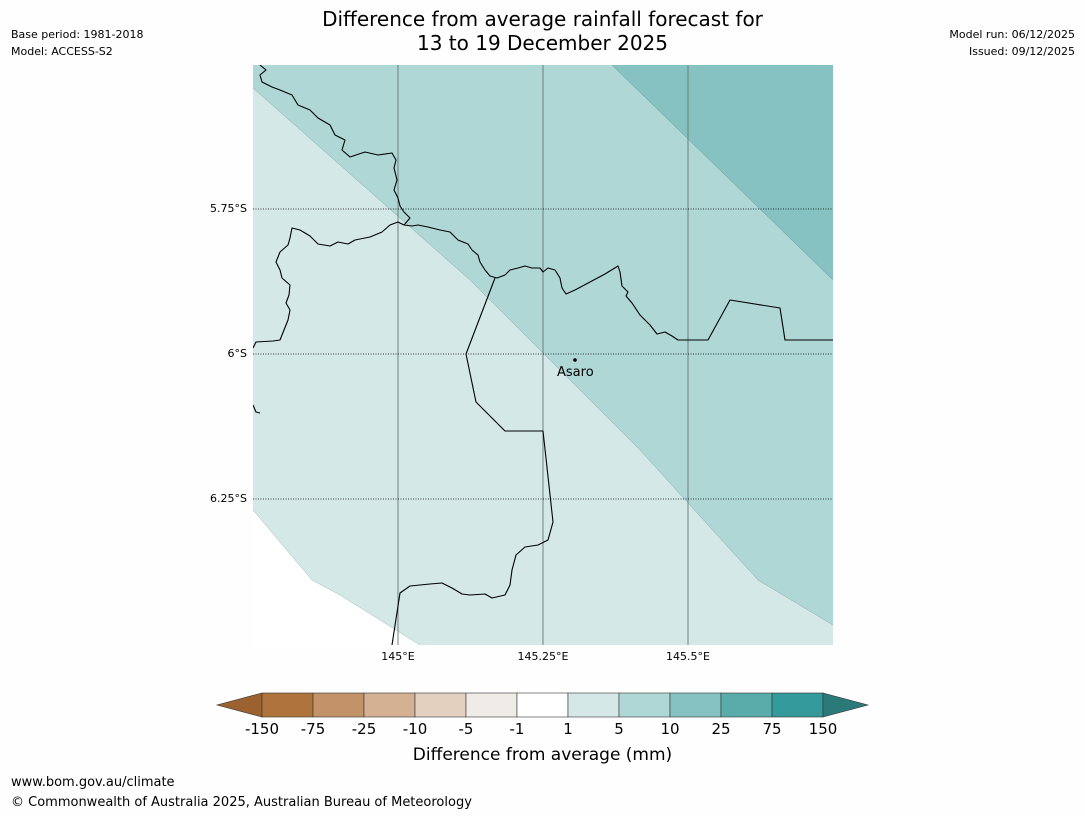 The image size is (1085, 816). What do you see at coordinates (721, 729) in the screenshot?
I see `colorbar-tick-label: 25` at bounding box center [721, 729].